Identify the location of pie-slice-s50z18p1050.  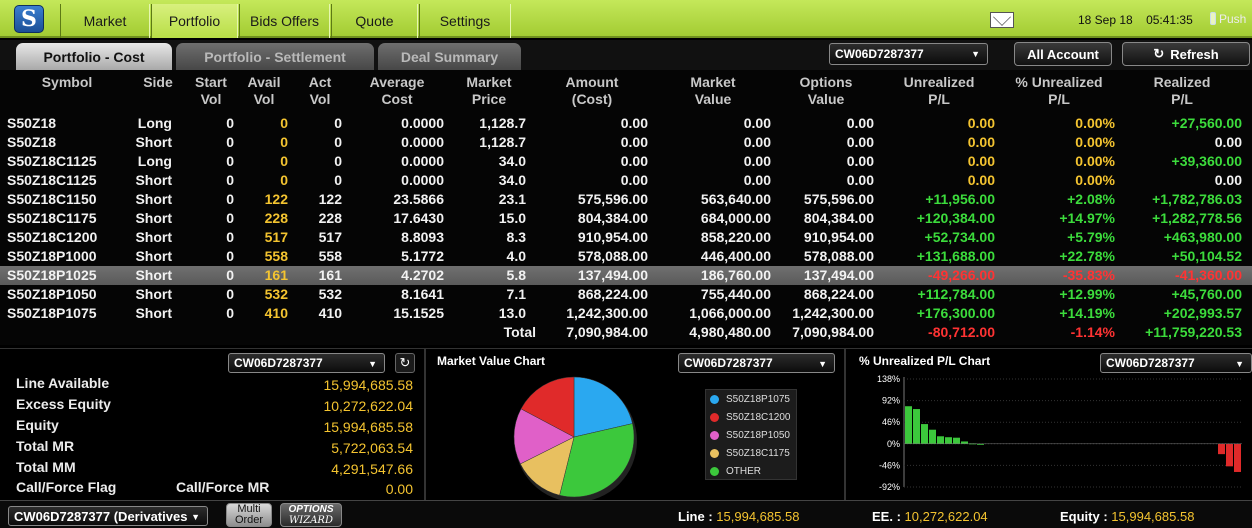
(544, 436).